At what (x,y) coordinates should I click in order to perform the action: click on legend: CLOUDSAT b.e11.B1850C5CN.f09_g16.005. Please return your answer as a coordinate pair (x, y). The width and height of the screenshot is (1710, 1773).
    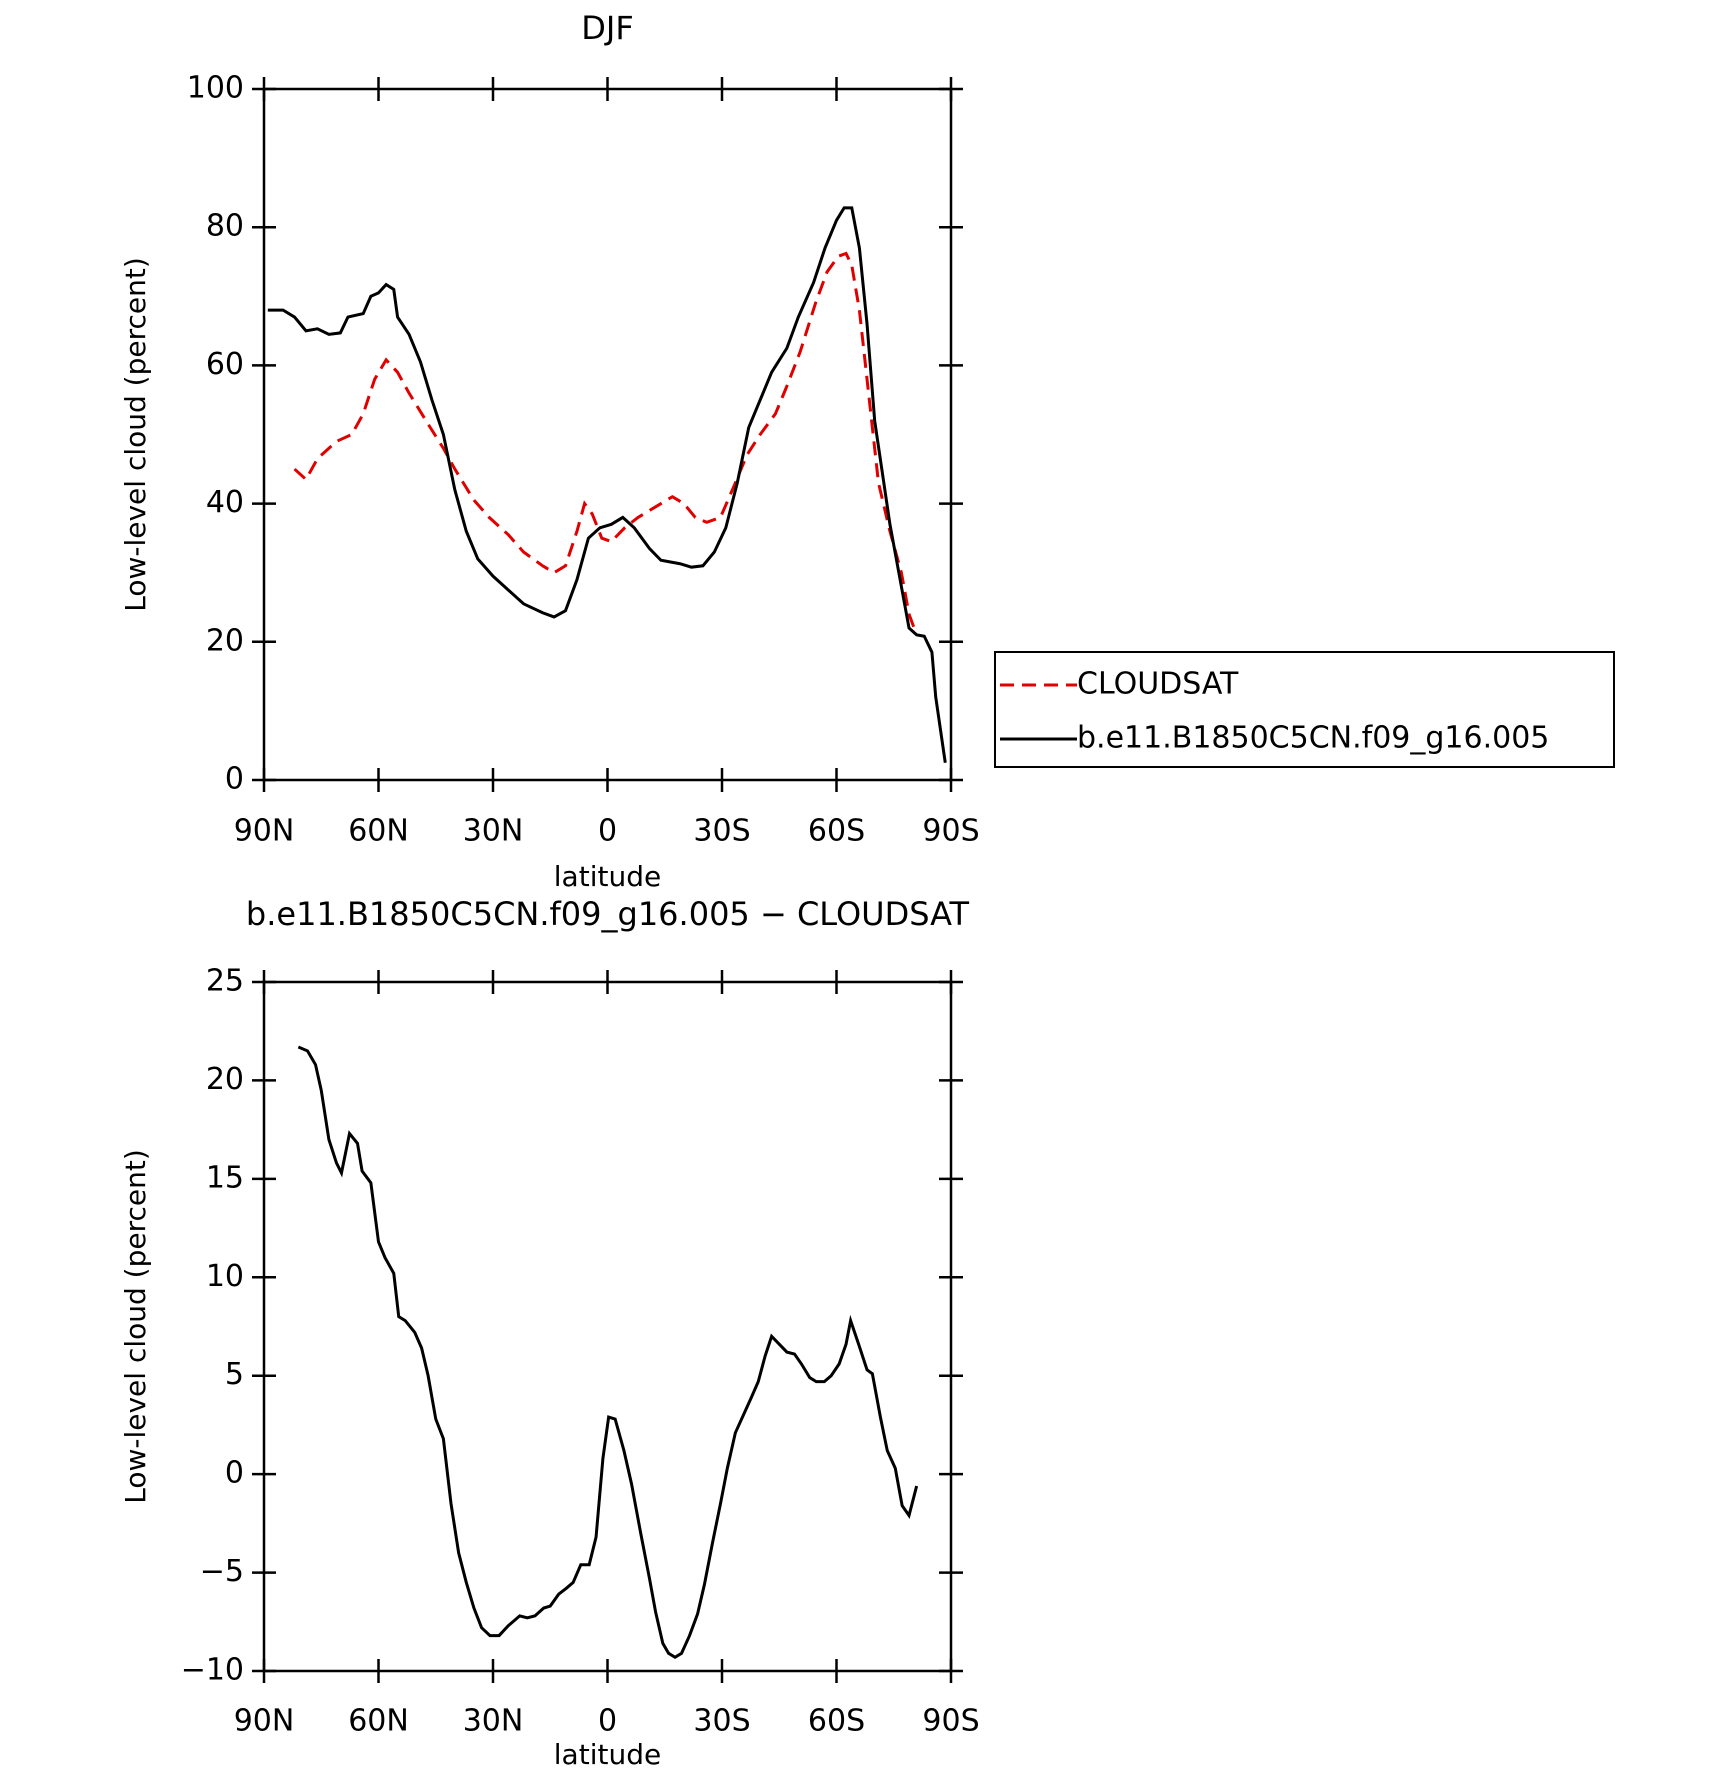
    Looking at the image, I should click on (1304, 709).